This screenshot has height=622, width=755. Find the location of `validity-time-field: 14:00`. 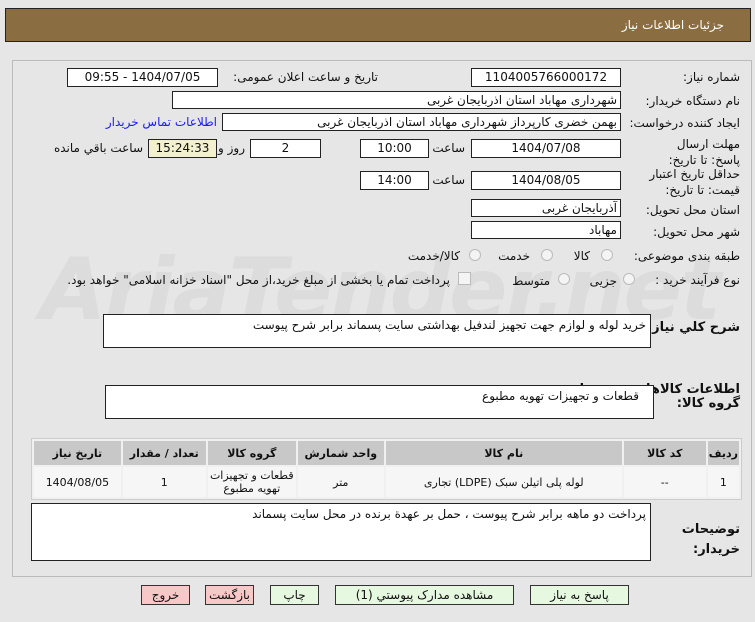

validity-time-field: 14:00 is located at coordinates (394, 180).